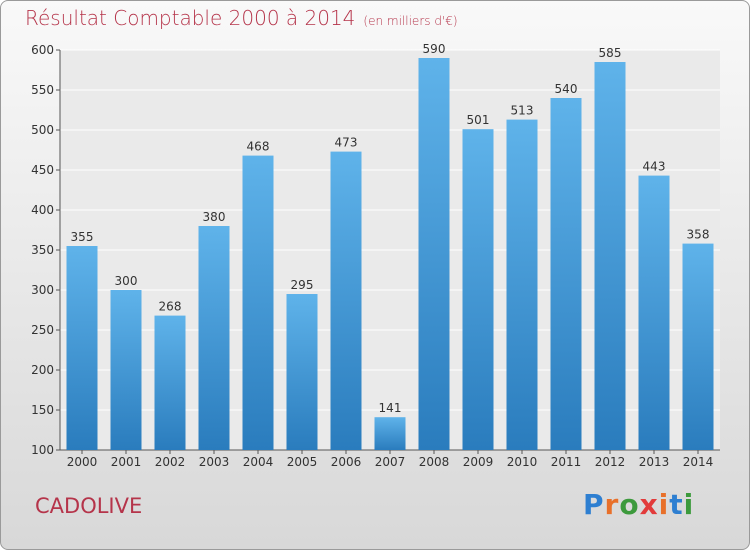 This screenshot has width=750, height=550. Describe the element at coordinates (302, 285) in the screenshot. I see `bar-value-label: 295` at that location.